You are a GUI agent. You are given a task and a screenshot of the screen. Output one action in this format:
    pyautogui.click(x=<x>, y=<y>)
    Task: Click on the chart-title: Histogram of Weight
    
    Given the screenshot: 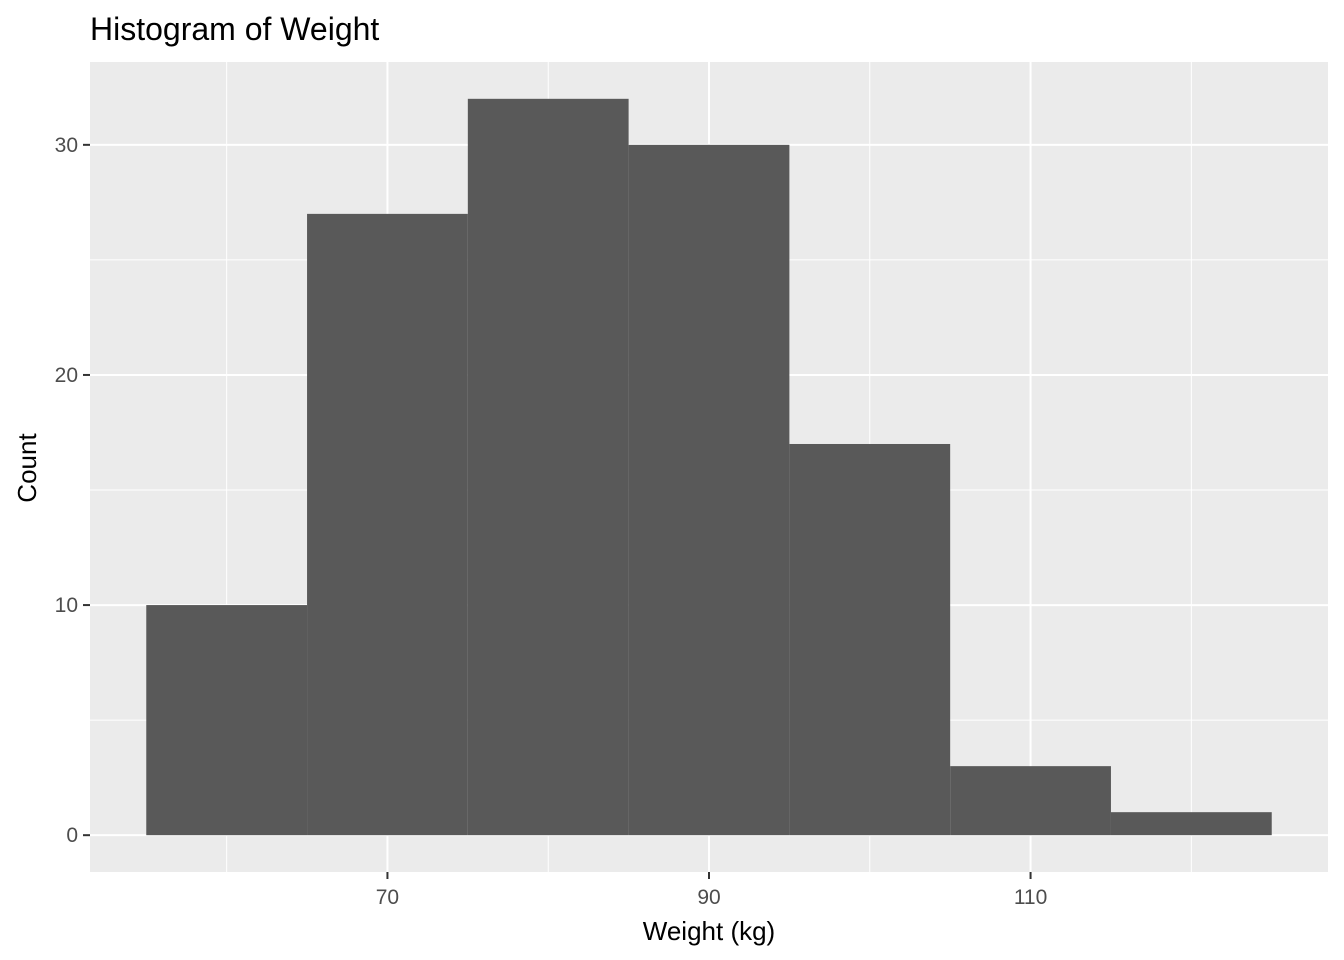 What is the action you would take?
    pyautogui.click(x=234, y=29)
    